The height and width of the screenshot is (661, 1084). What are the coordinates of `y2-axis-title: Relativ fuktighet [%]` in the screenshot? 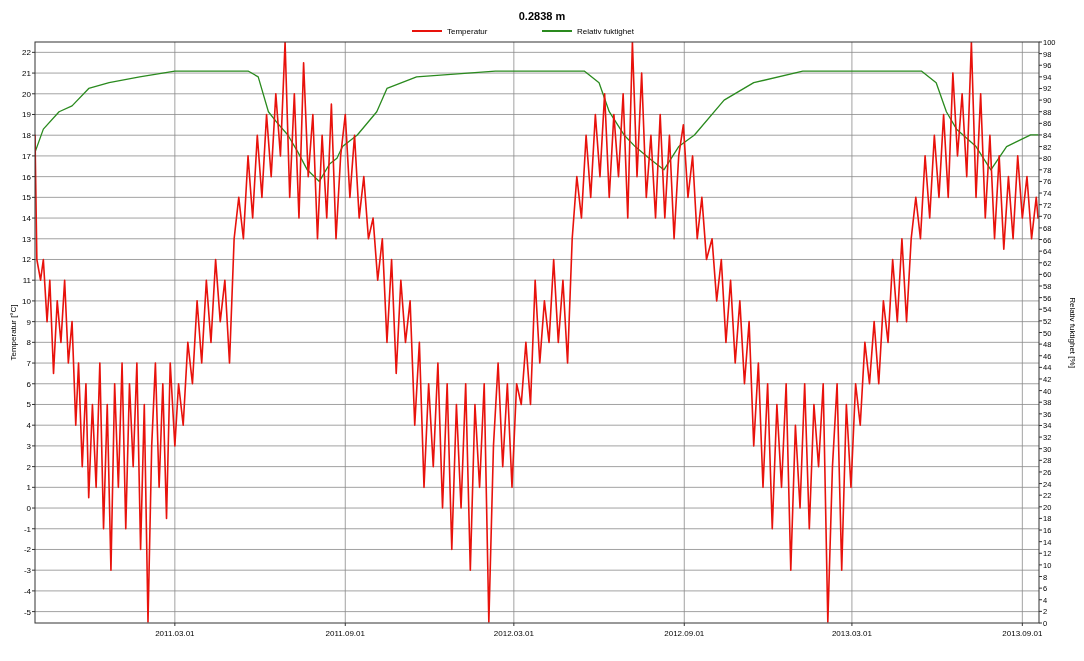 It's located at (1072, 332).